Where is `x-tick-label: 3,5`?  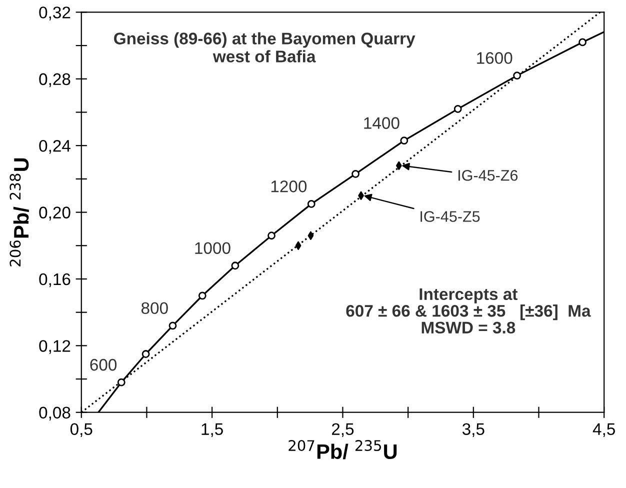 x-tick-label: 3,5 is located at coordinates (473, 430).